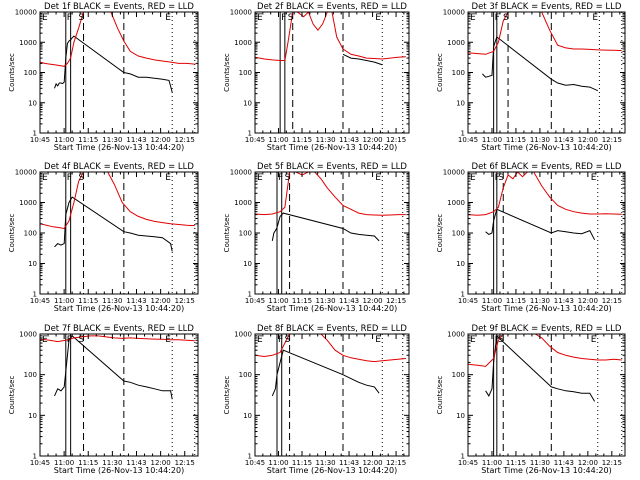 This screenshot has height=480, width=640. I want to click on panel-title: Det 7f BLACK = Events, RED = LLD, so click(119, 329).